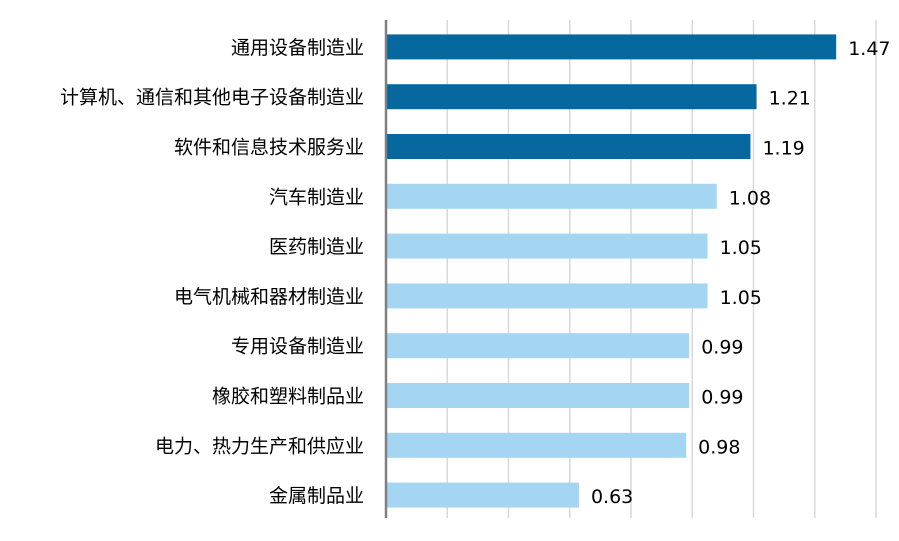 This screenshot has height=541, width=899. Describe the element at coordinates (288, 397) in the screenshot. I see `category-label: 橡胶和塑料制品业` at that location.